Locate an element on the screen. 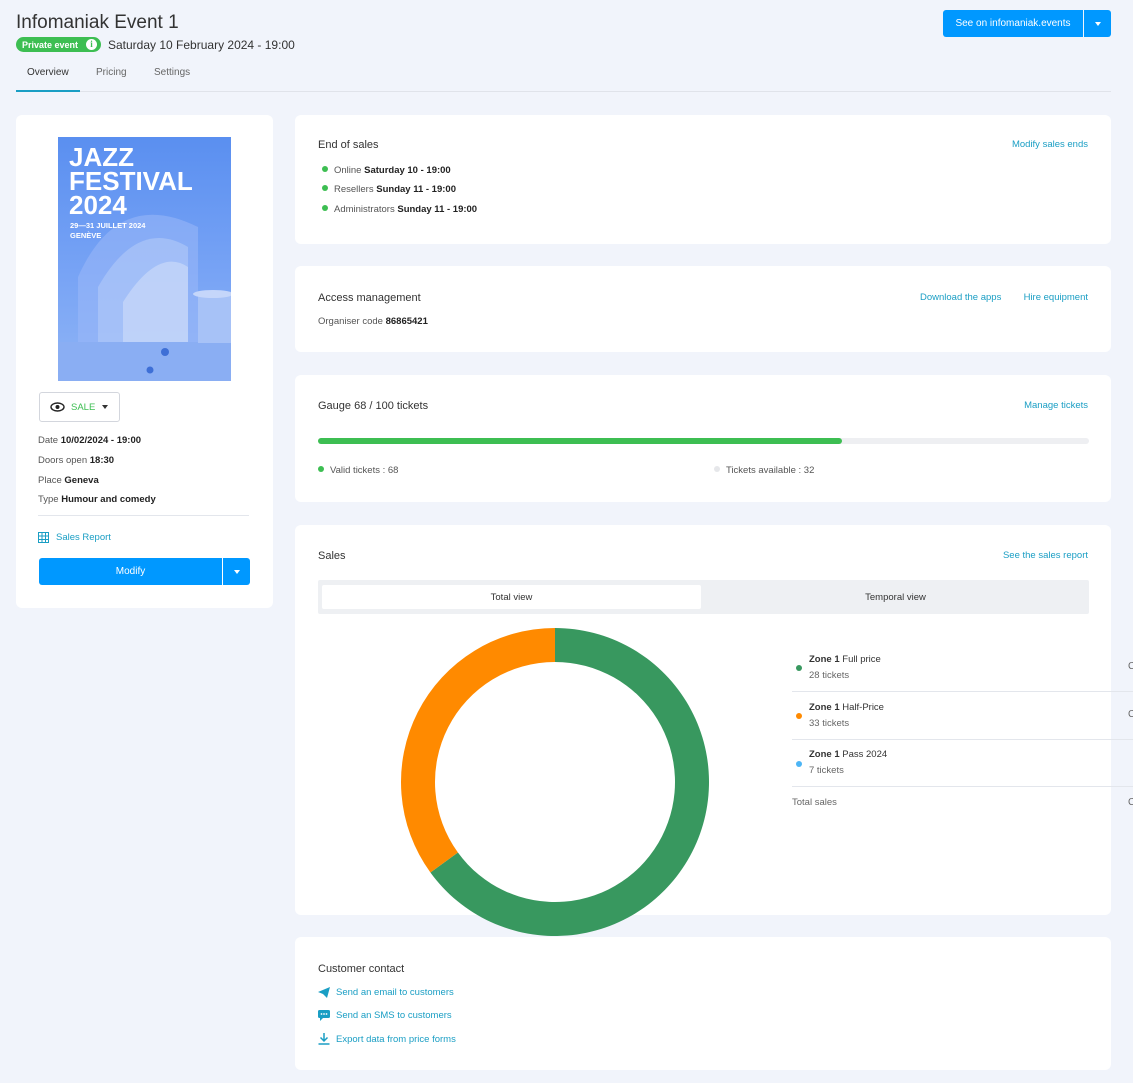 Image resolution: width=1133 pixels, height=1083 pixels. send-email-label: Send an email to customers is located at coordinates (395, 992).